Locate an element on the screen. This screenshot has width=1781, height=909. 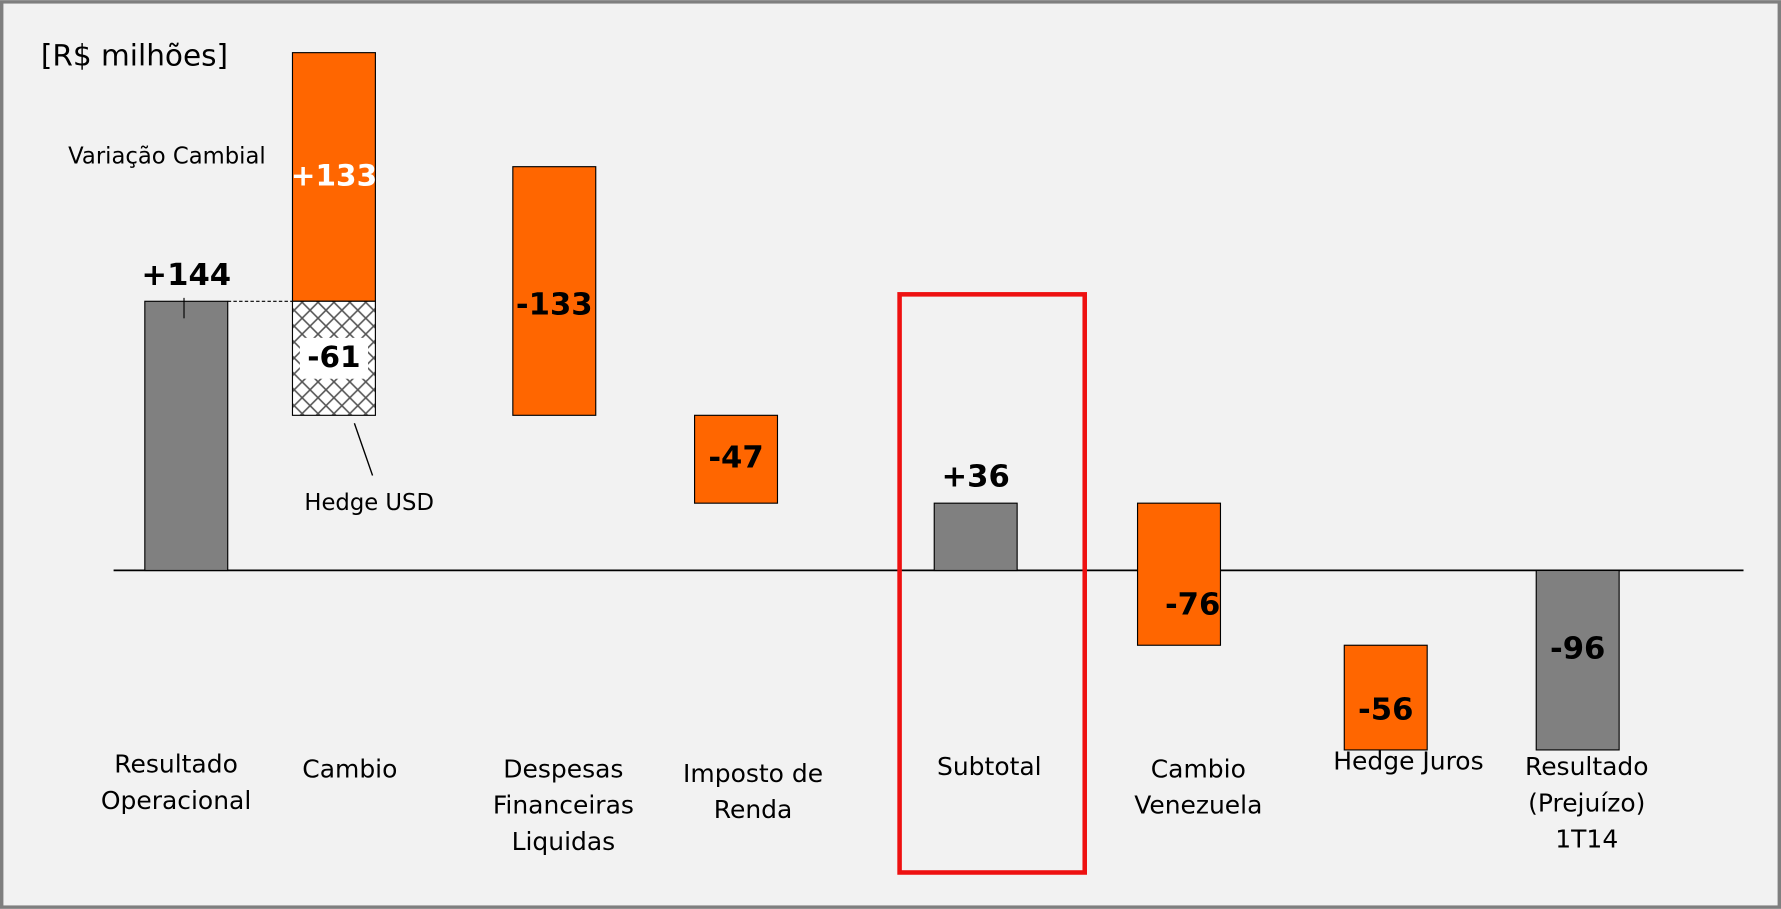
value-label: +144 is located at coordinates (186, 275).